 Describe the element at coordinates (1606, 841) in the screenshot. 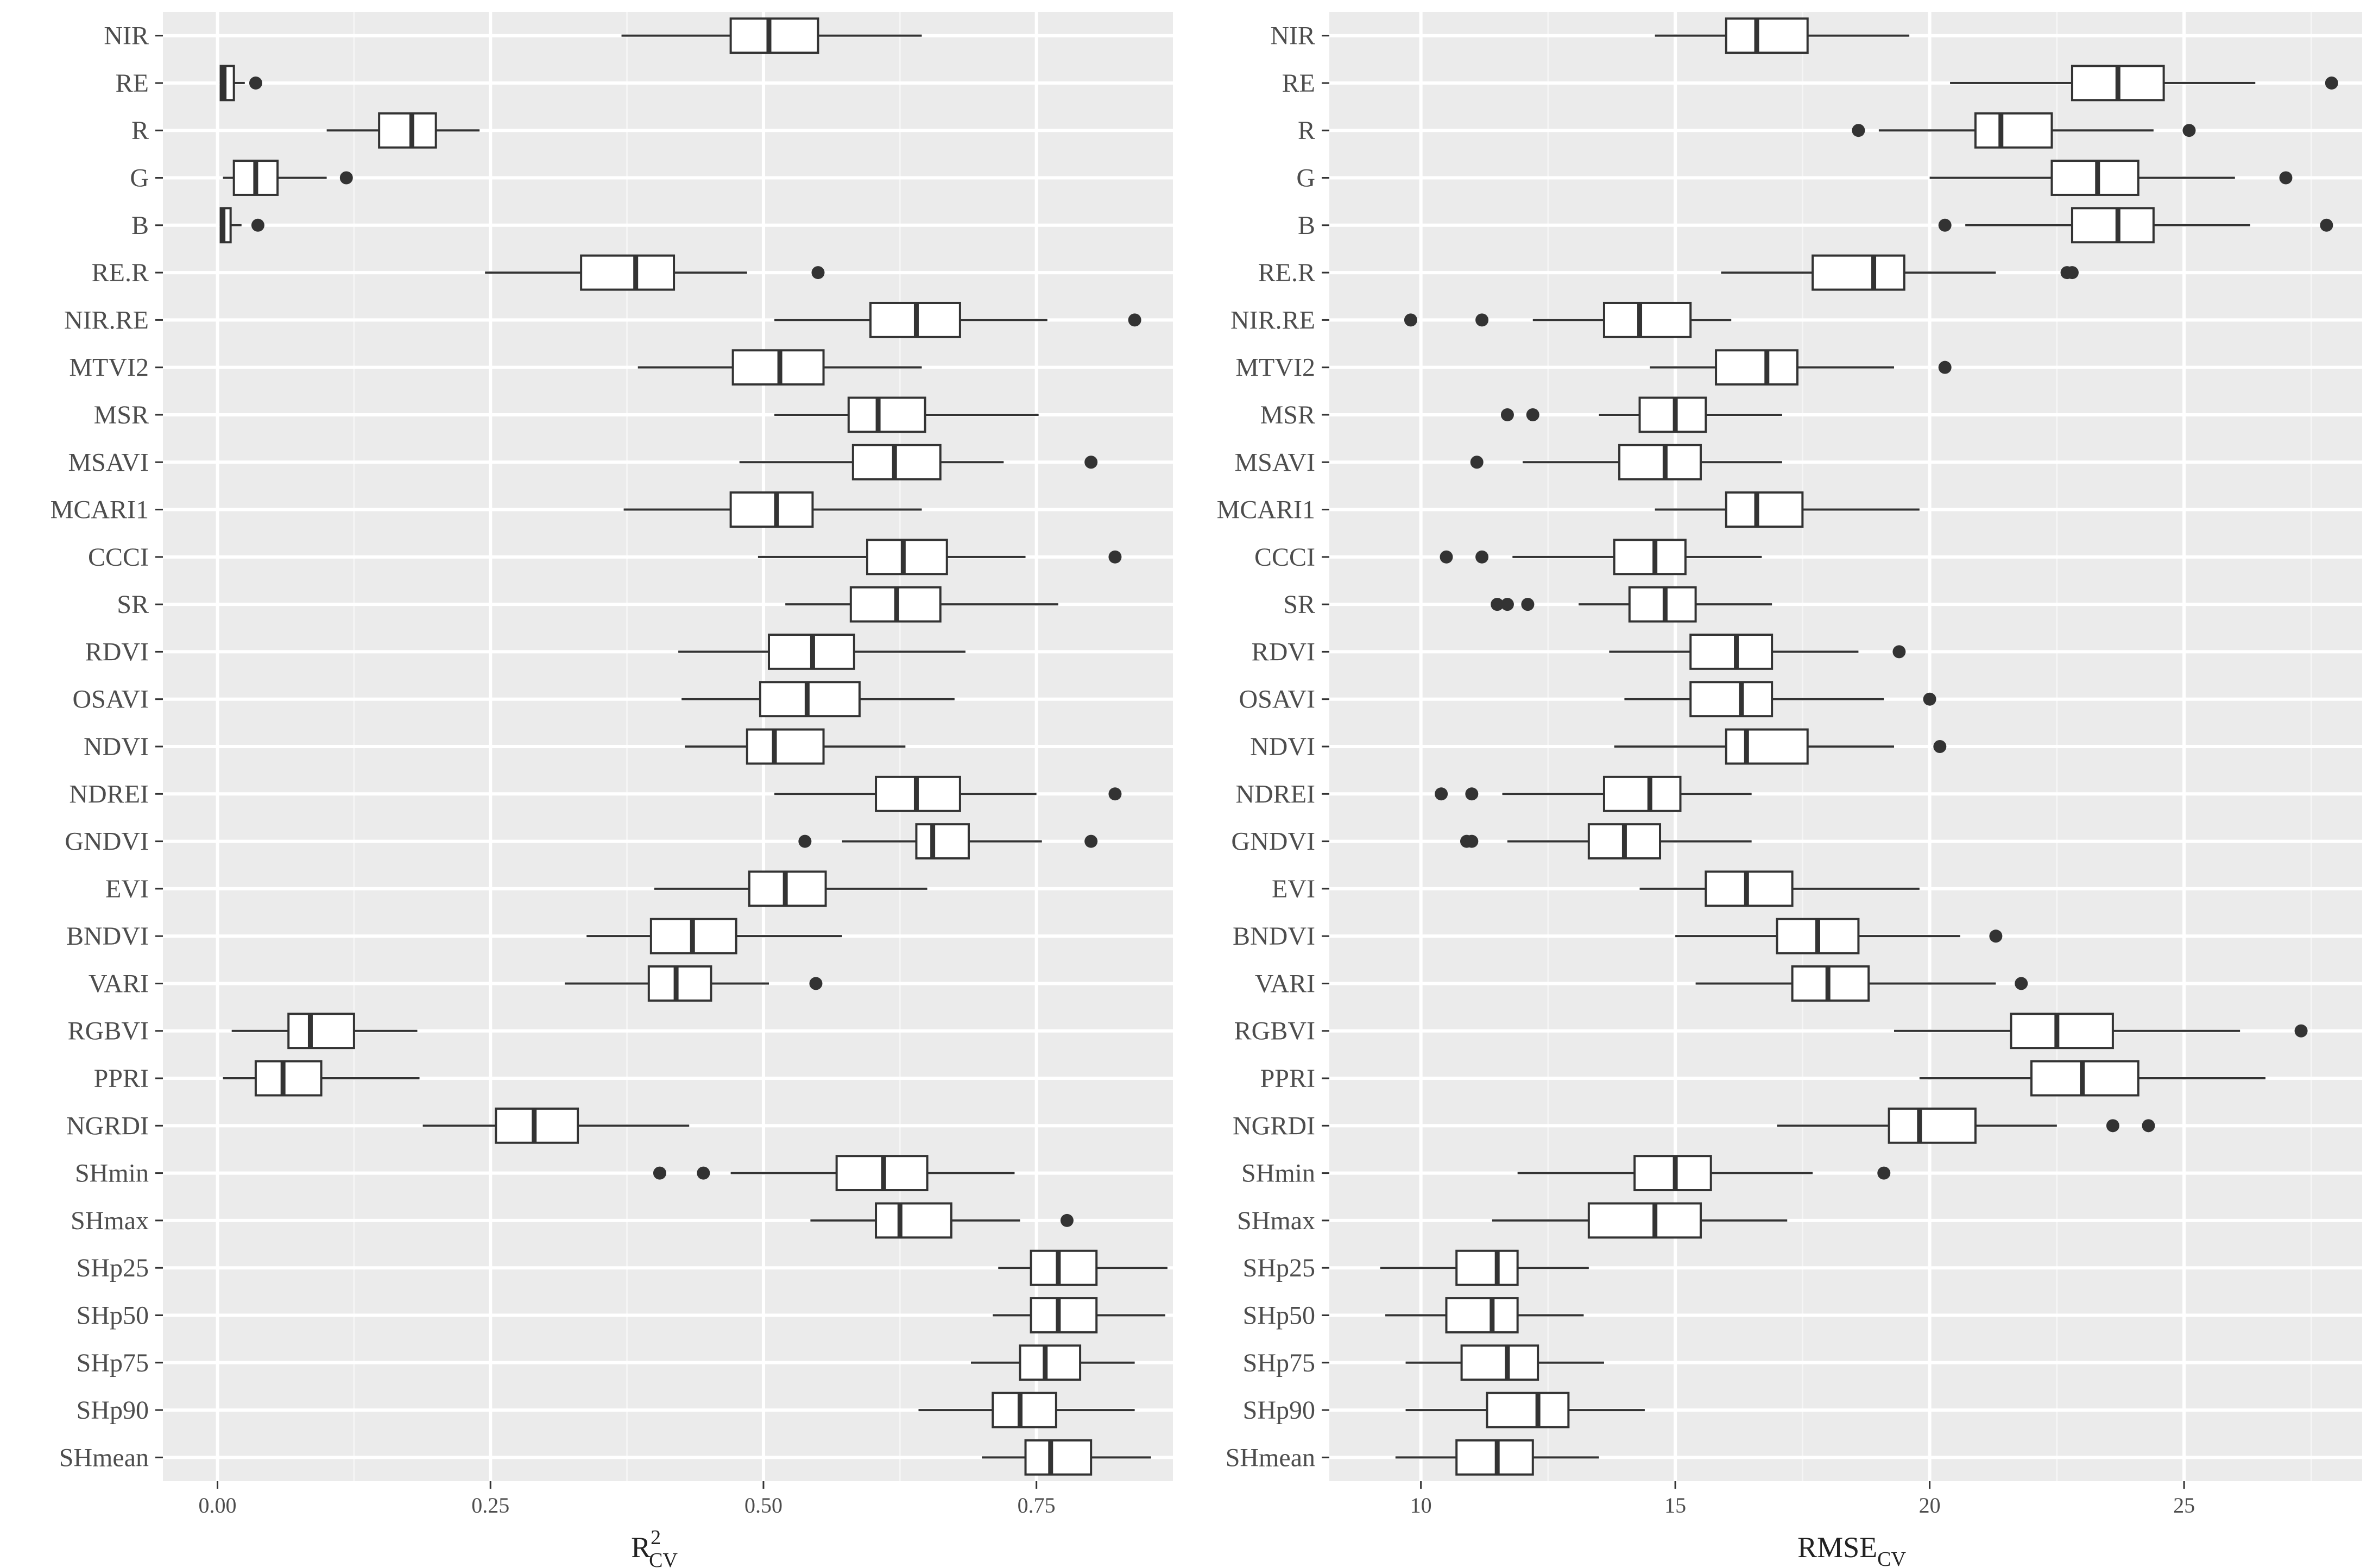

I see `box-gndvi` at that location.